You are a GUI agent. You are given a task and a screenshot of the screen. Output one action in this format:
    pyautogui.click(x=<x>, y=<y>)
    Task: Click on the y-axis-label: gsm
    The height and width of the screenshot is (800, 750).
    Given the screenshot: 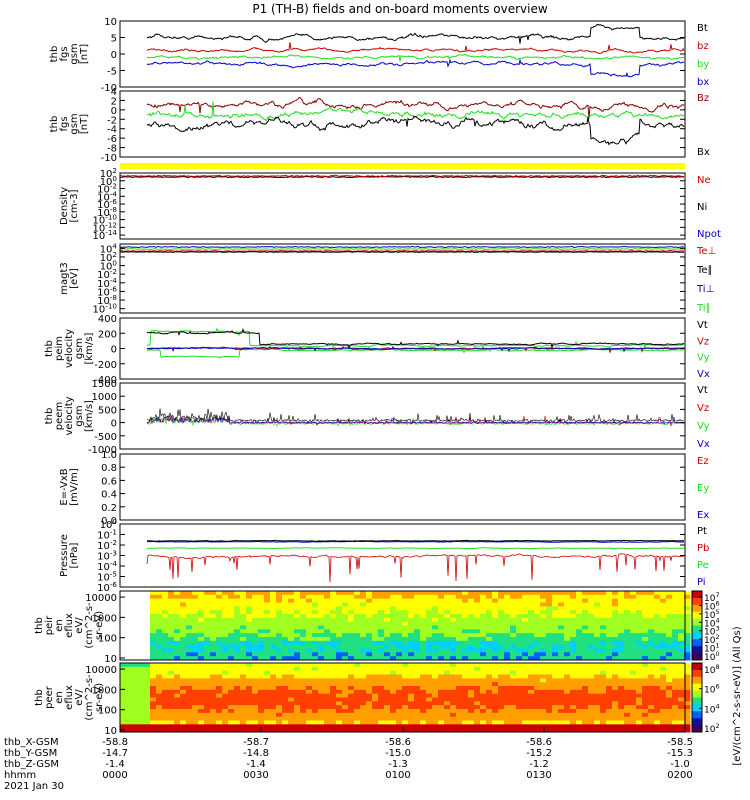 What is the action you would take?
    pyautogui.click(x=74, y=123)
    